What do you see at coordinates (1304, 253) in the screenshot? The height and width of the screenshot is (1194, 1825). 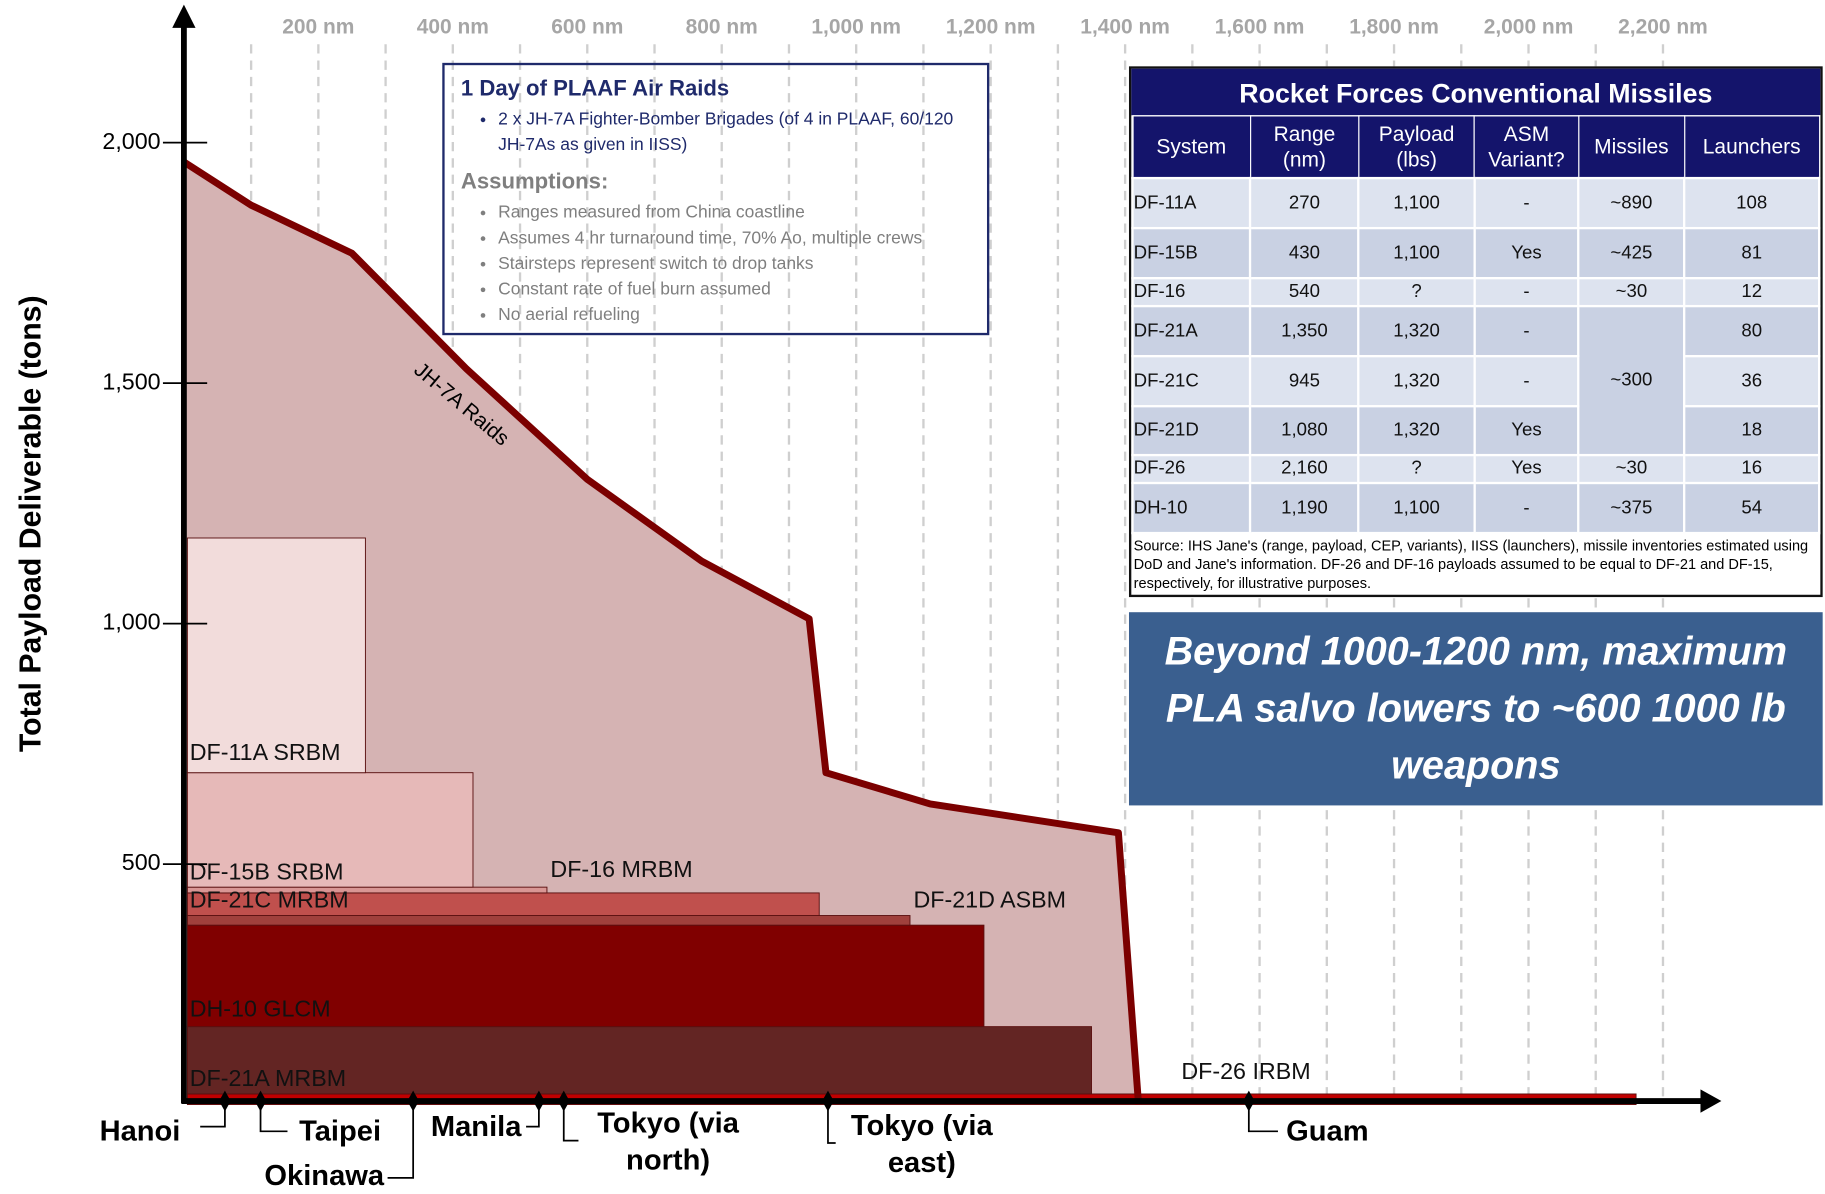 I see `table-cell: 430` at bounding box center [1304, 253].